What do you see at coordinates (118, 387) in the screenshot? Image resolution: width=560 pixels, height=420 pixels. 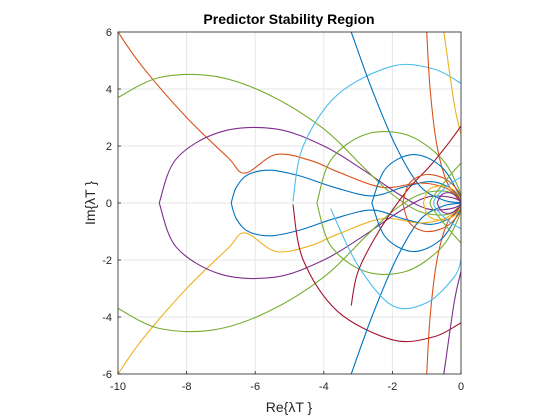 I see `x-tick-label: -10` at bounding box center [118, 387].